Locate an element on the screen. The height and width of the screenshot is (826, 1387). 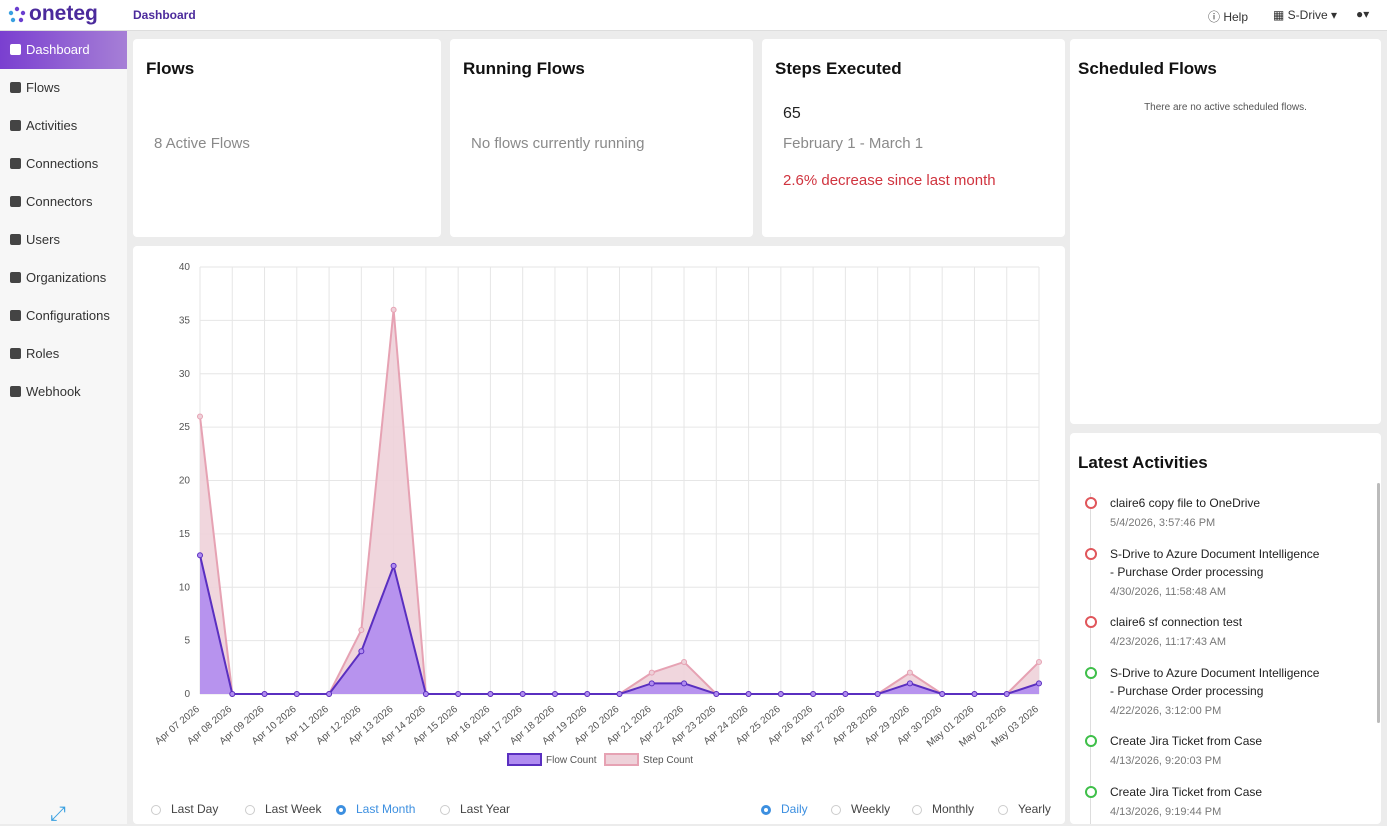
nav-item: Webhook is located at coordinates (63, 392).